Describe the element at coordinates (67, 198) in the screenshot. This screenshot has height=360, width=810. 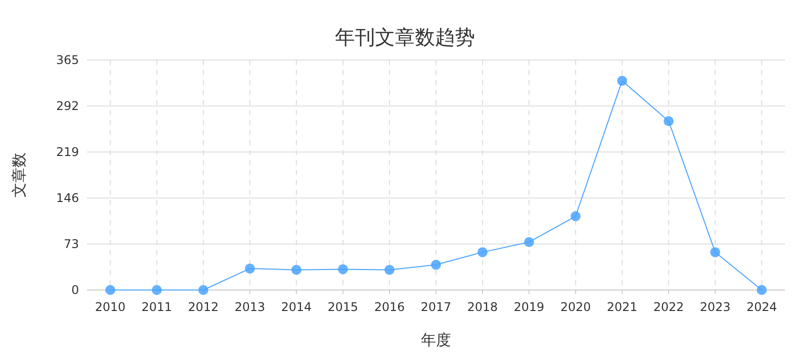
I see `y-tick-label: 146` at that location.